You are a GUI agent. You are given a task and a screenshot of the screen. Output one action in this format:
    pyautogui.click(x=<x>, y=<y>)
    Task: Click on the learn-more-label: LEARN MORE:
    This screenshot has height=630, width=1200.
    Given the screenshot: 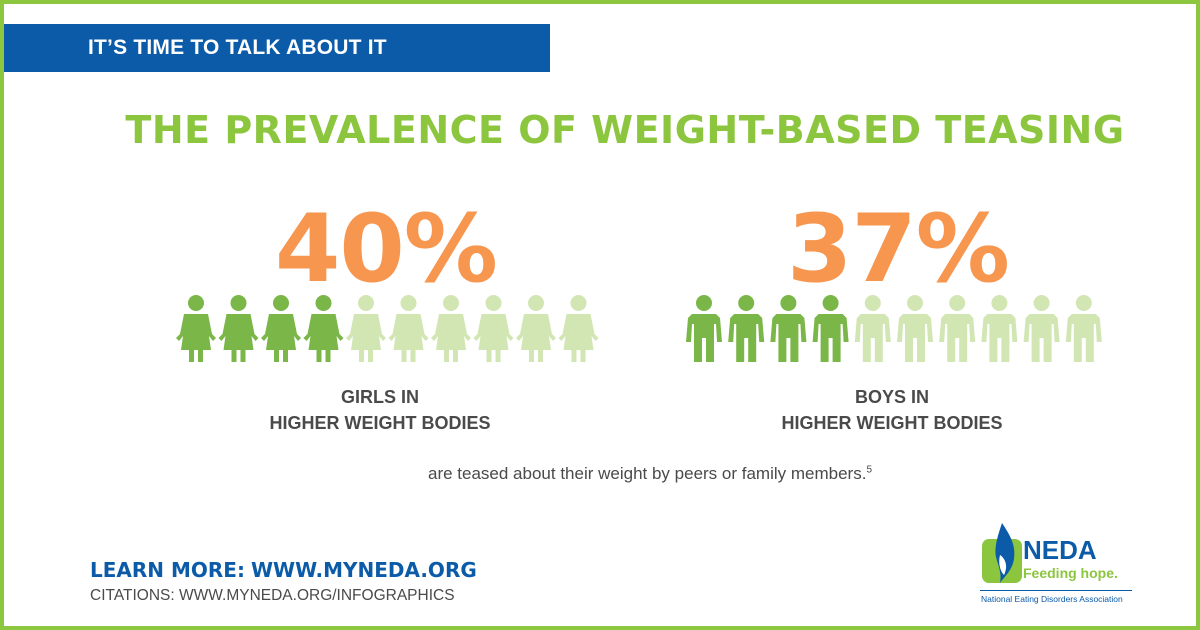 What is the action you would take?
    pyautogui.click(x=167, y=570)
    